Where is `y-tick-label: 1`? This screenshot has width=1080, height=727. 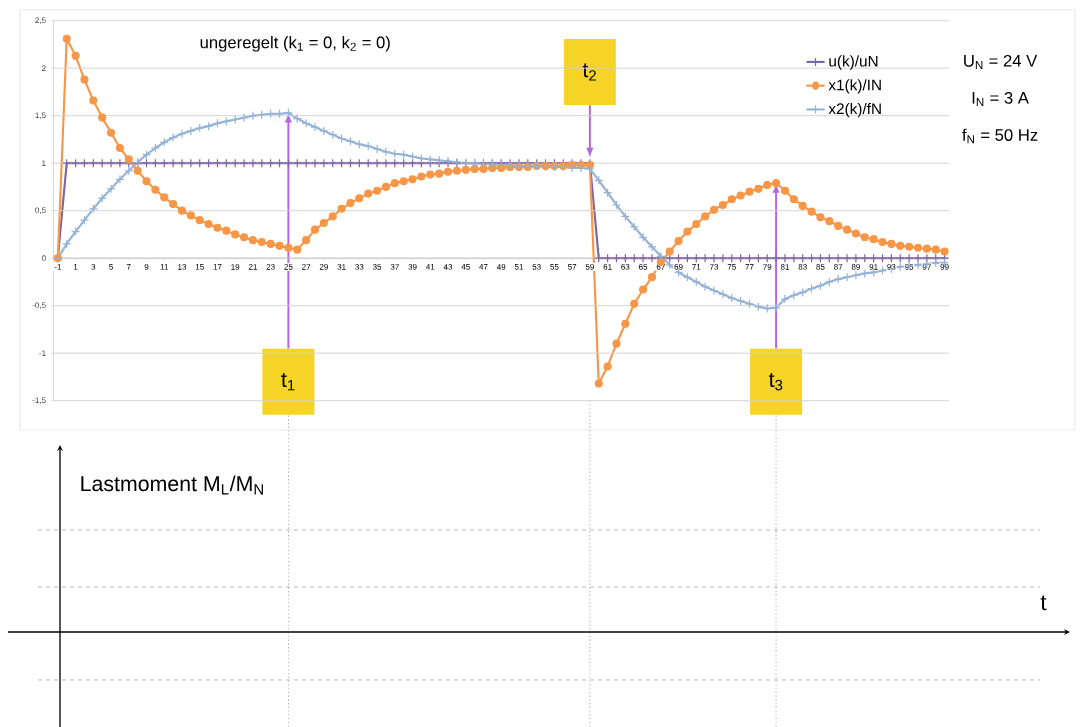
y-tick-label: 1 is located at coordinates (44, 163).